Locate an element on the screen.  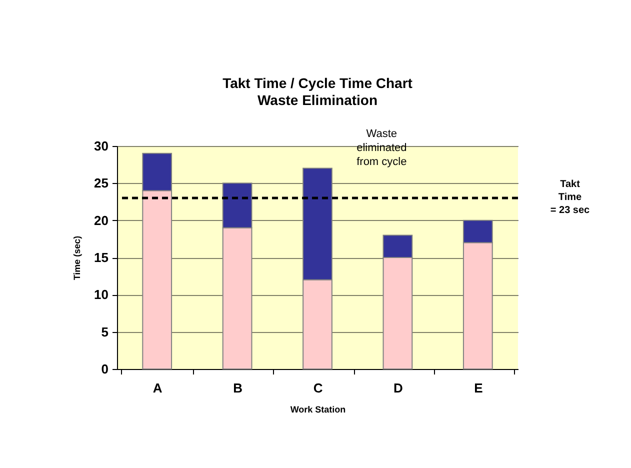
y-tick-label: 30 is located at coordinates (101, 146).